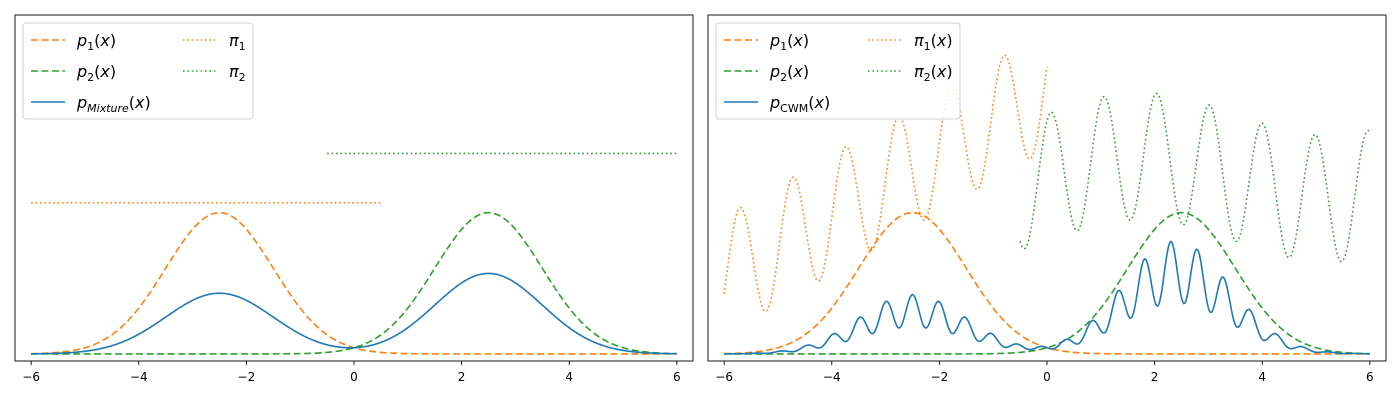  Describe the element at coordinates (113, 104) in the screenshot. I see `legend-label: pMixture(x)` at that location.